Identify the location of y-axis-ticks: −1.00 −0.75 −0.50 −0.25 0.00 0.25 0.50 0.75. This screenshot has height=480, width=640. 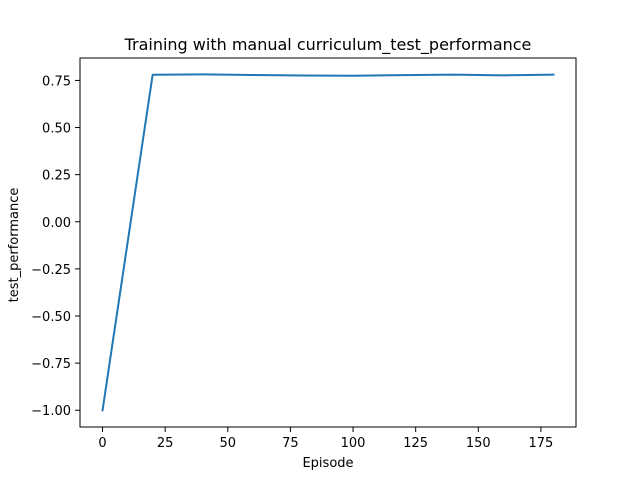
(55, 246).